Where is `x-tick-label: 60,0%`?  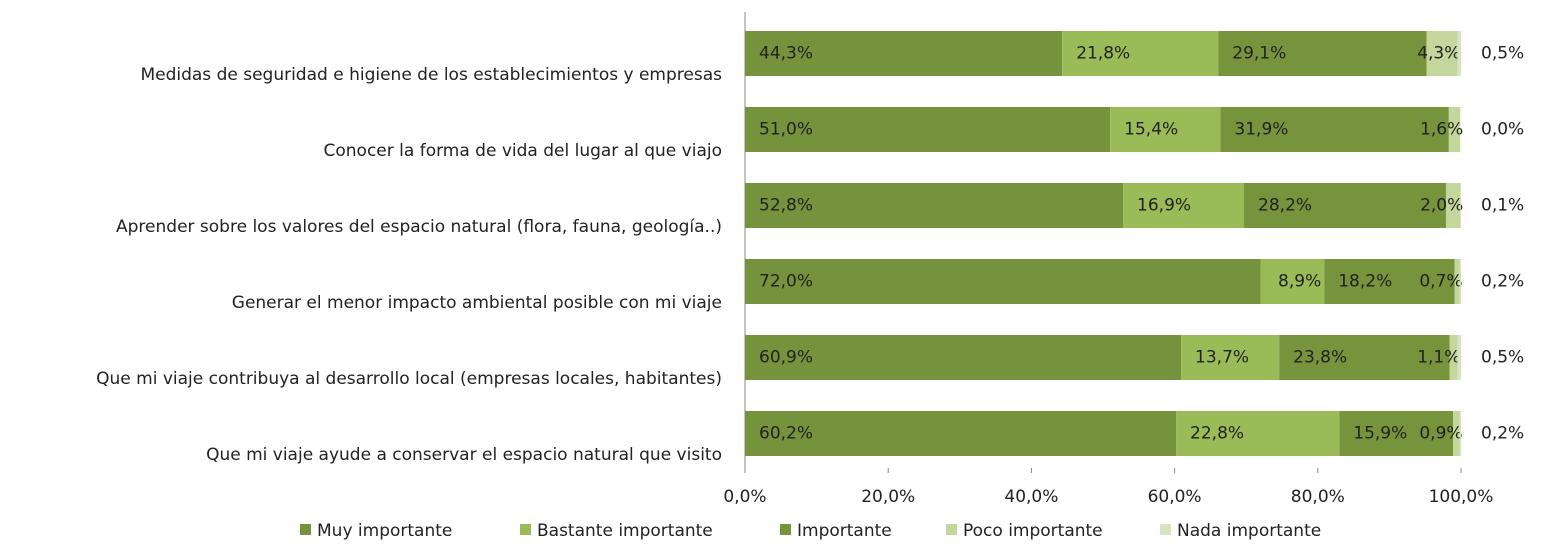 x-tick-label: 60,0% is located at coordinates (1175, 497).